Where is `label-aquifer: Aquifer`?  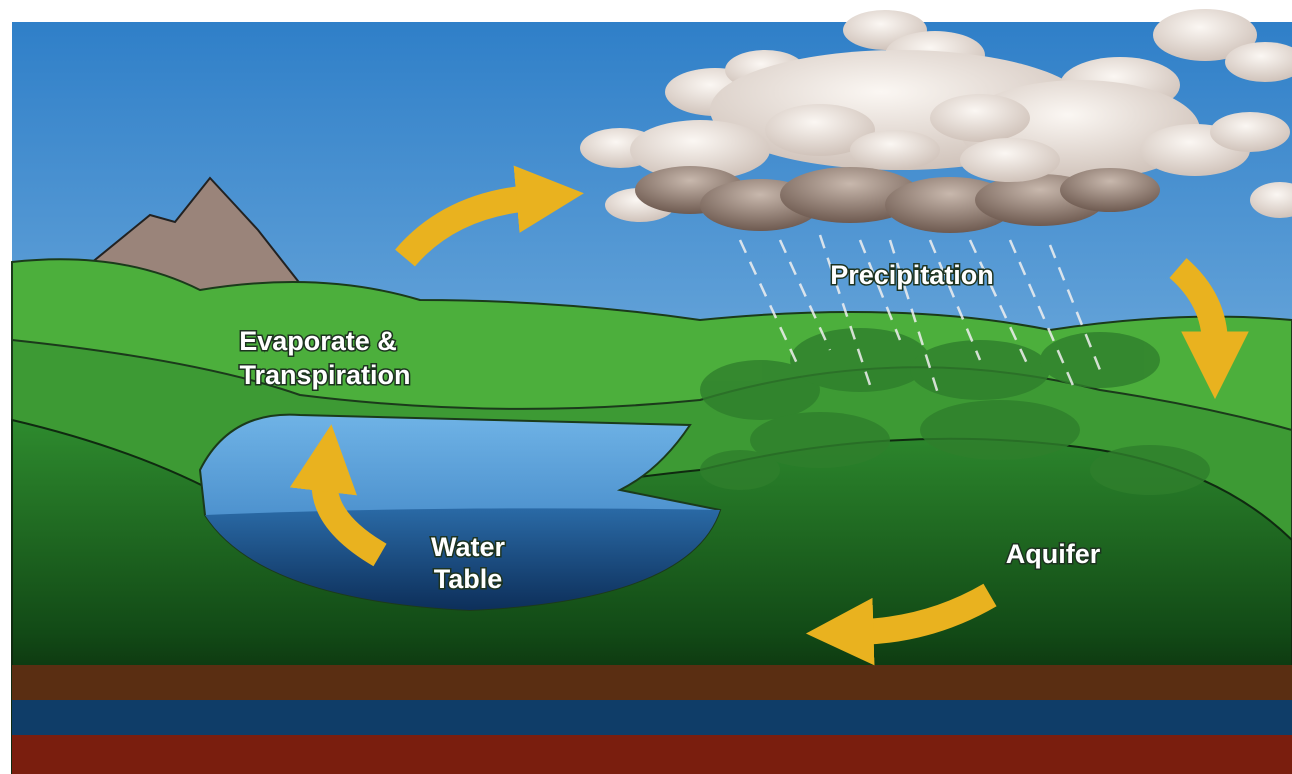 label-aquifer: Aquifer is located at coordinates (1053, 554).